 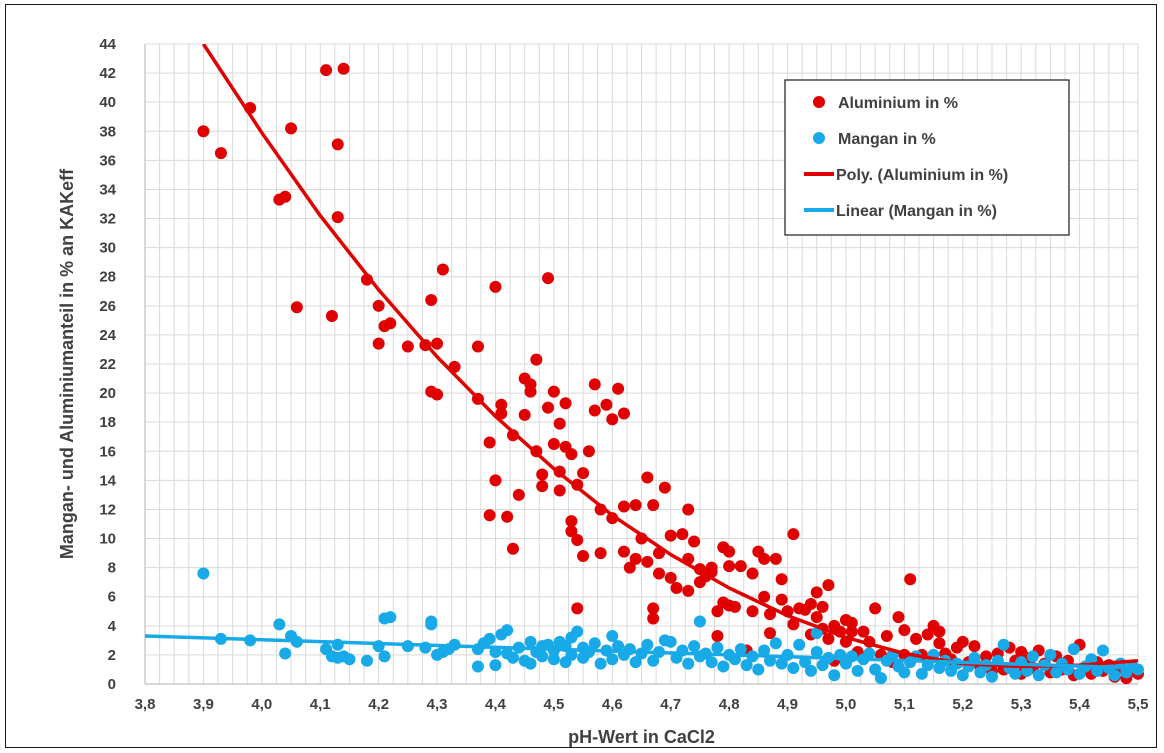 What do you see at coordinates (203, 704) in the screenshot?
I see `x-tick-label: 3,9` at bounding box center [203, 704].